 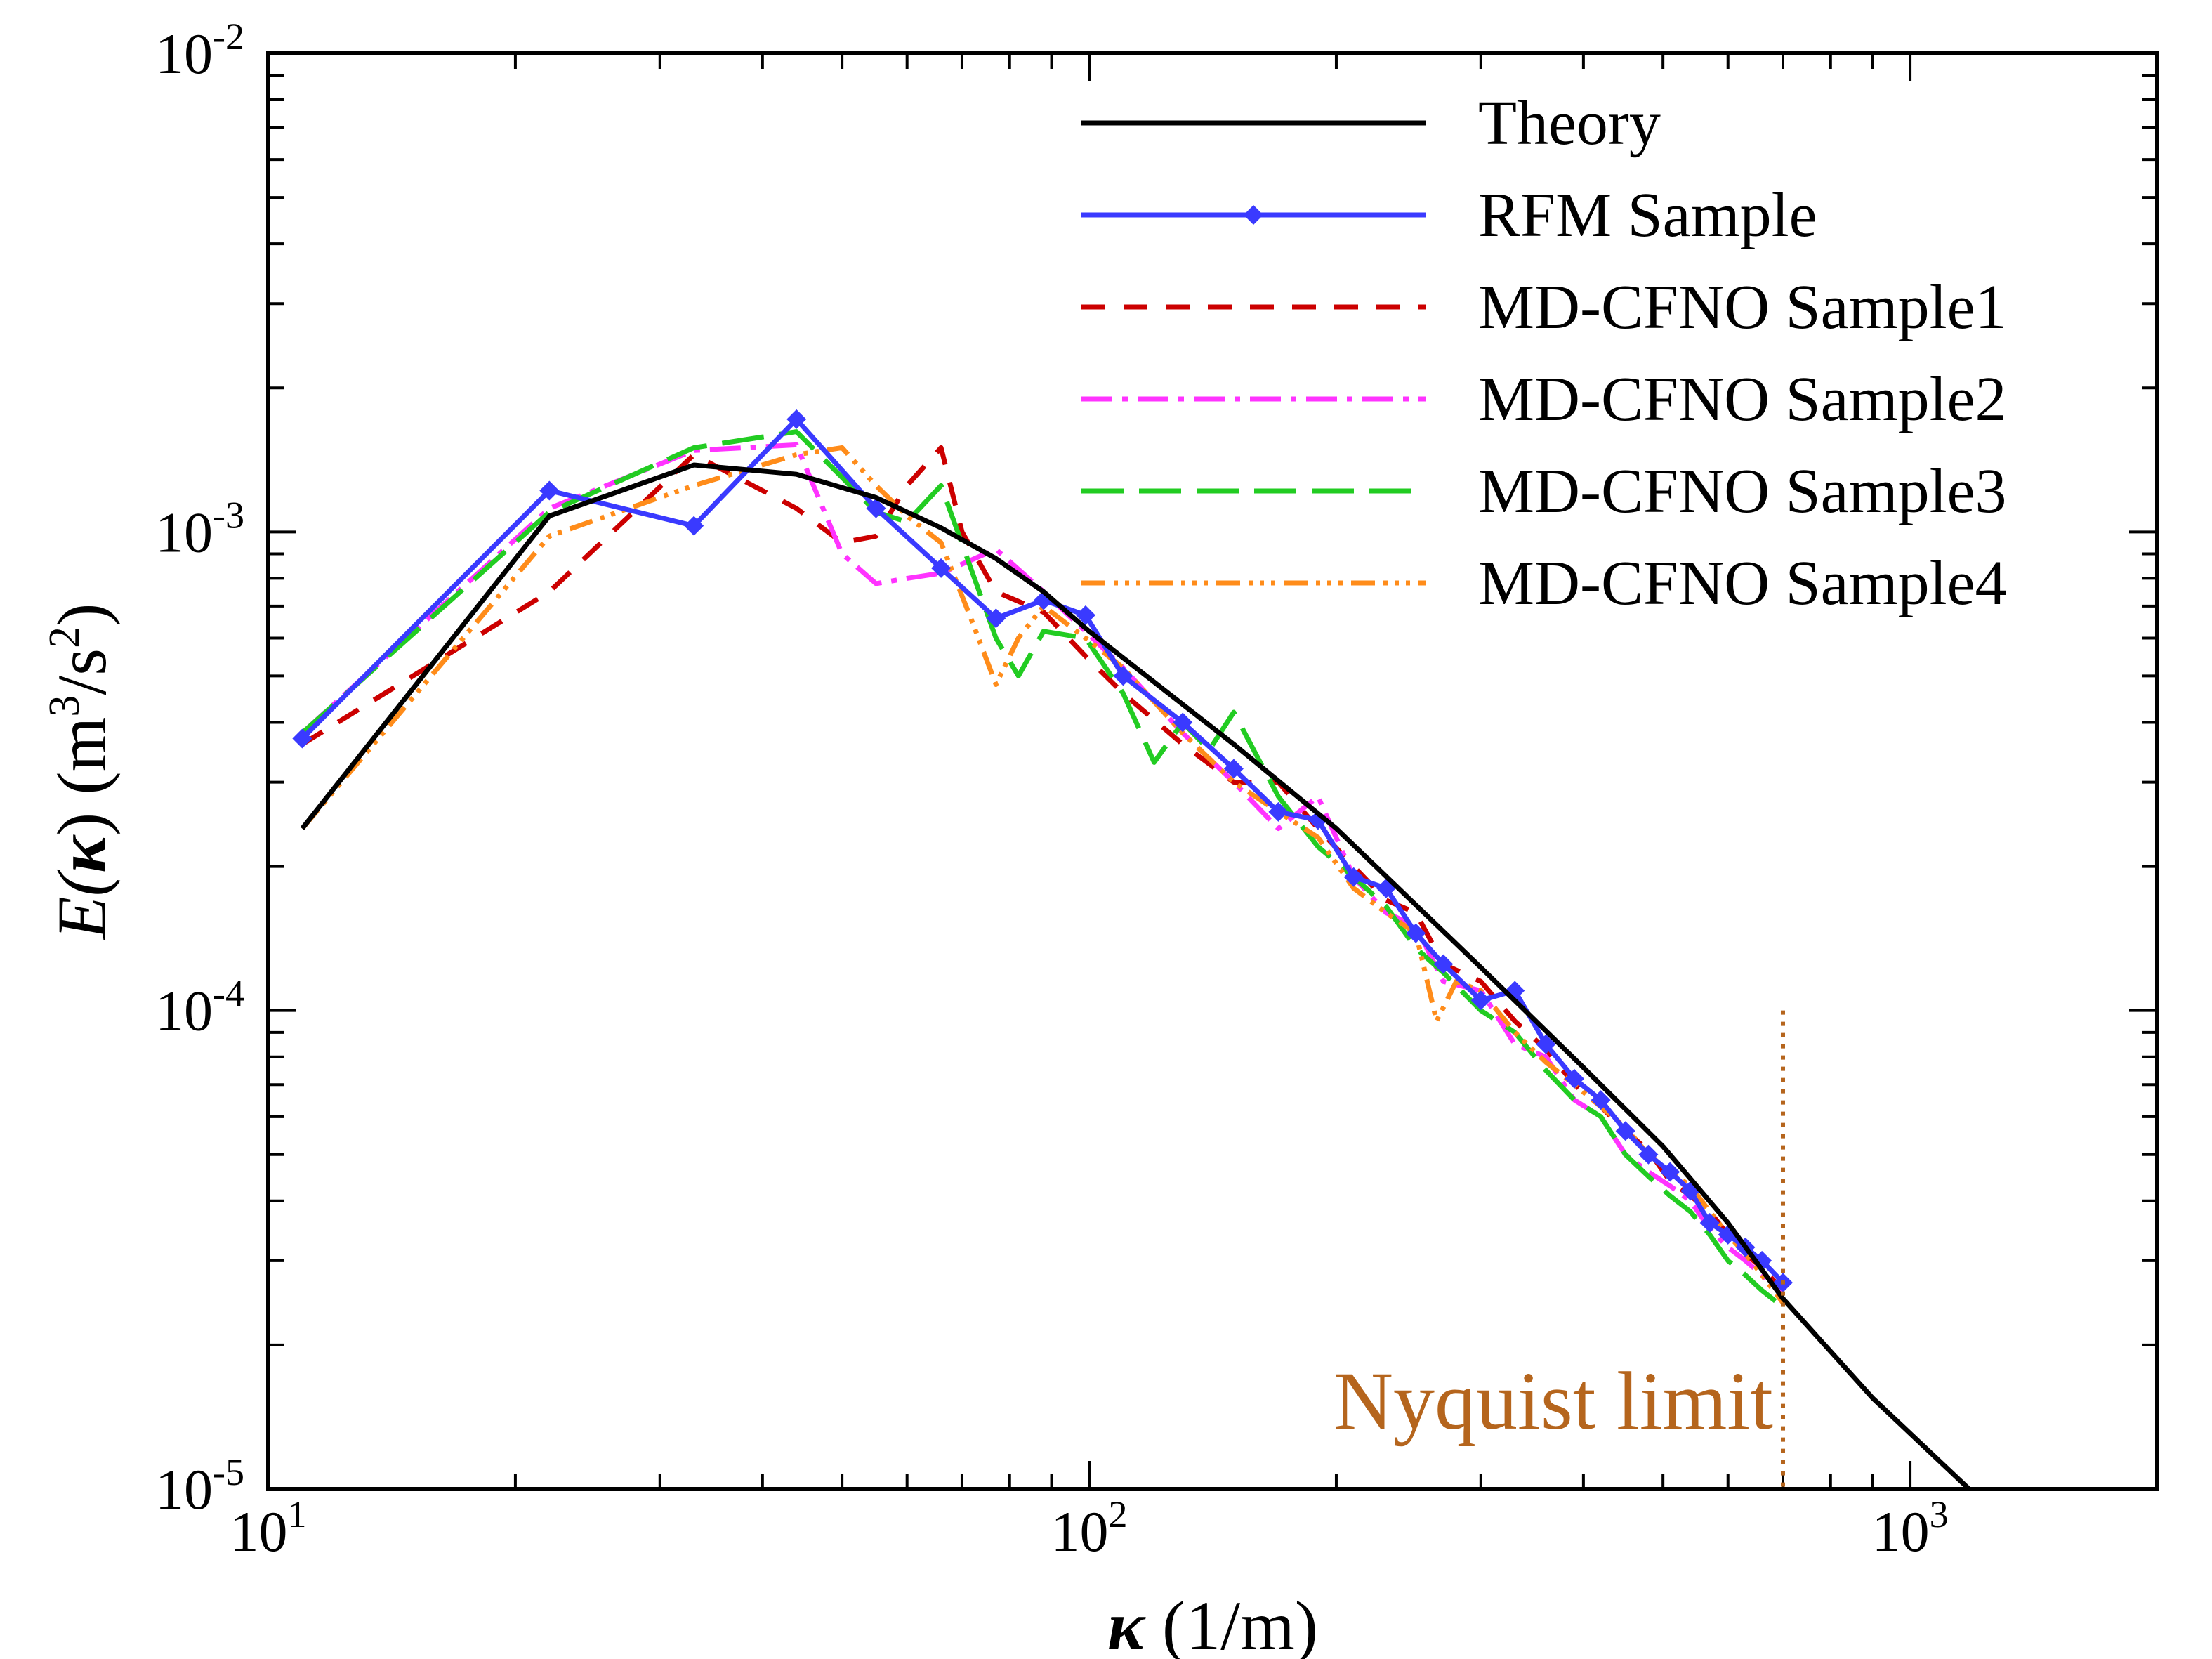 What do you see at coordinates (1647, 216) in the screenshot?
I see `legend-label-rfm-sample: RFM Sample` at bounding box center [1647, 216].